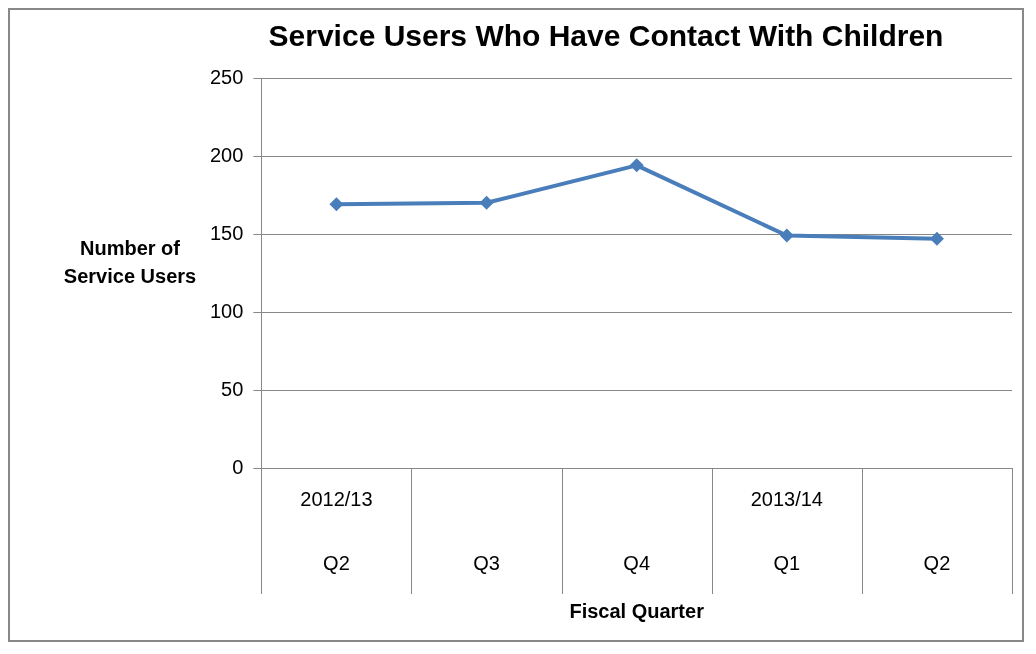  What do you see at coordinates (937, 562) in the screenshot?
I see `x-tick-label: Q2` at bounding box center [937, 562].